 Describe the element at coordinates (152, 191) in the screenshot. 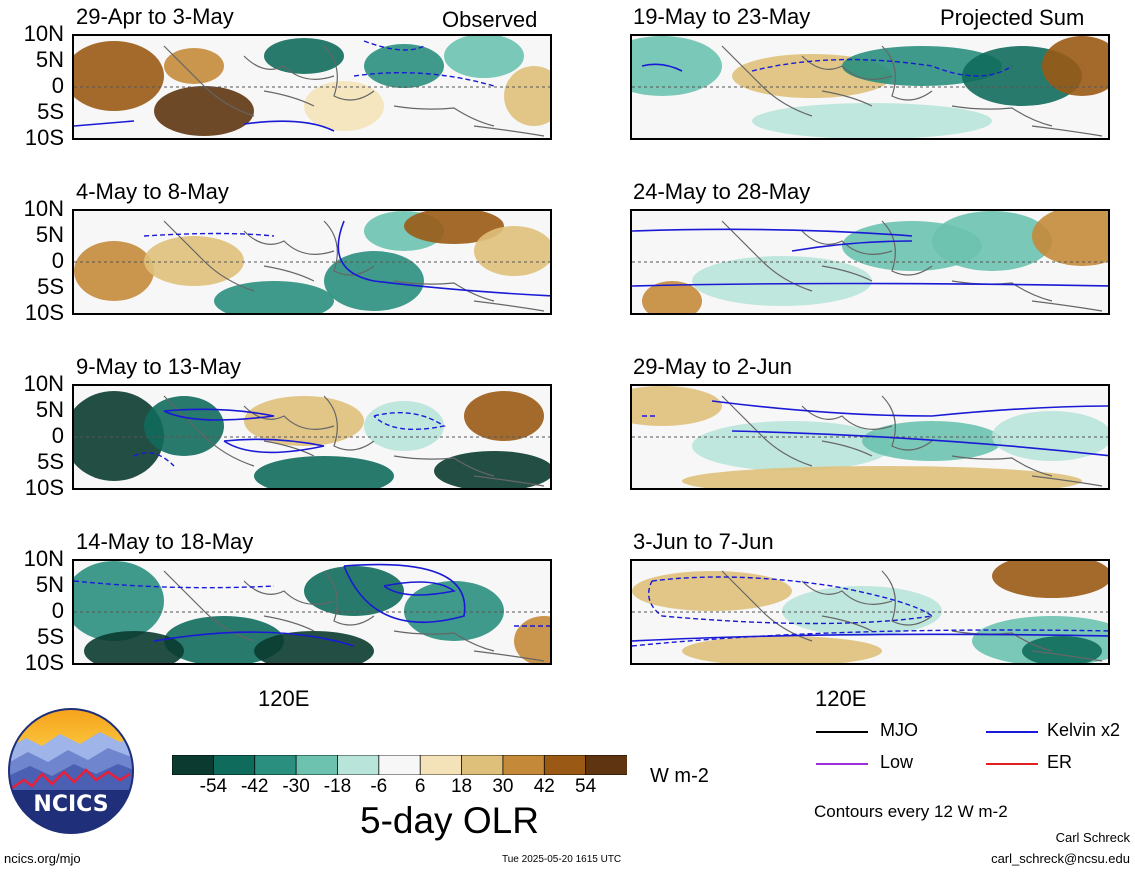

I see `panel-title-obs-2: 4-May to 8-May` at that location.